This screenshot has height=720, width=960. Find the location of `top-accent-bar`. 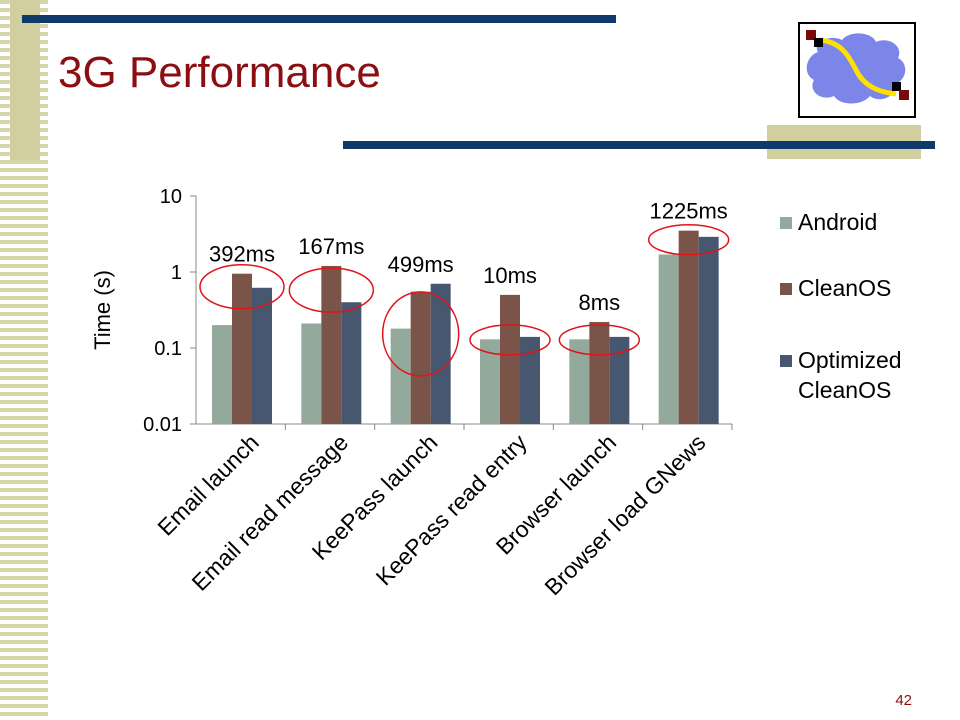

top-accent-bar is located at coordinates (319, 19).